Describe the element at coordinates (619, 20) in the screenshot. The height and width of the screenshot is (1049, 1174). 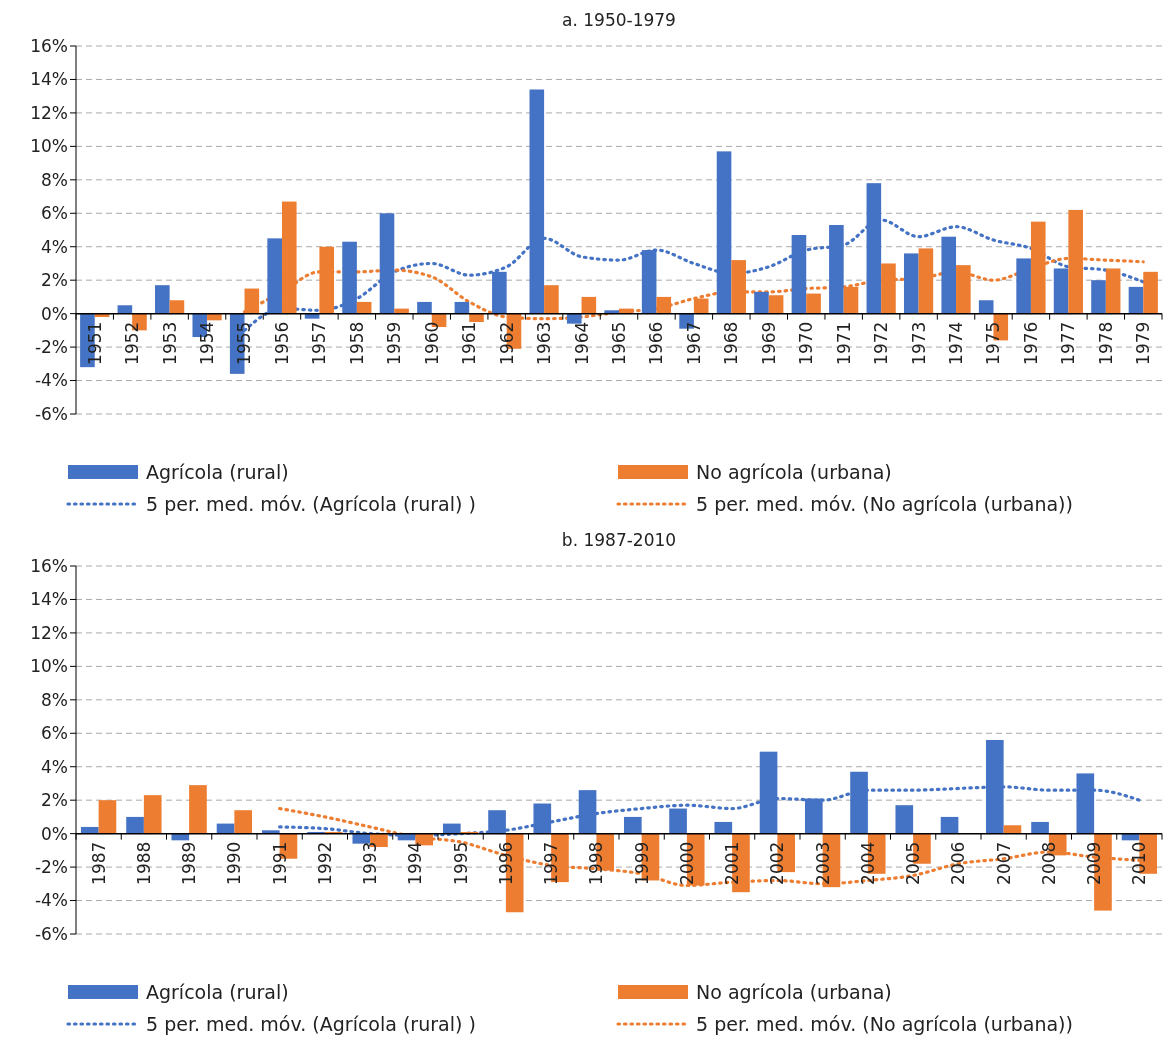
I see `chart-title: a. 1950-1979` at that location.